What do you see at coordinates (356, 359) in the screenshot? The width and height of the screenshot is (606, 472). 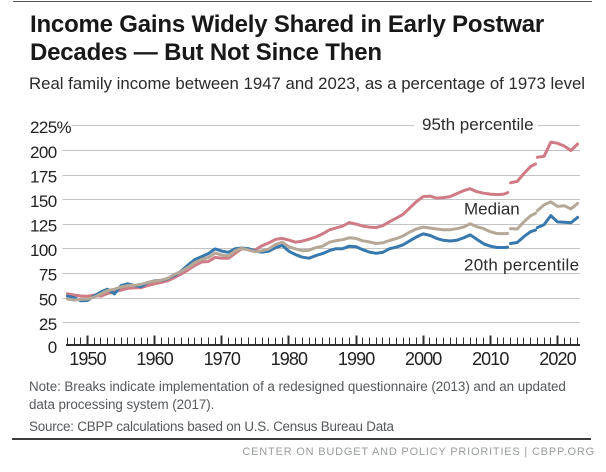 I see `svg-text: 1990` at bounding box center [356, 359].